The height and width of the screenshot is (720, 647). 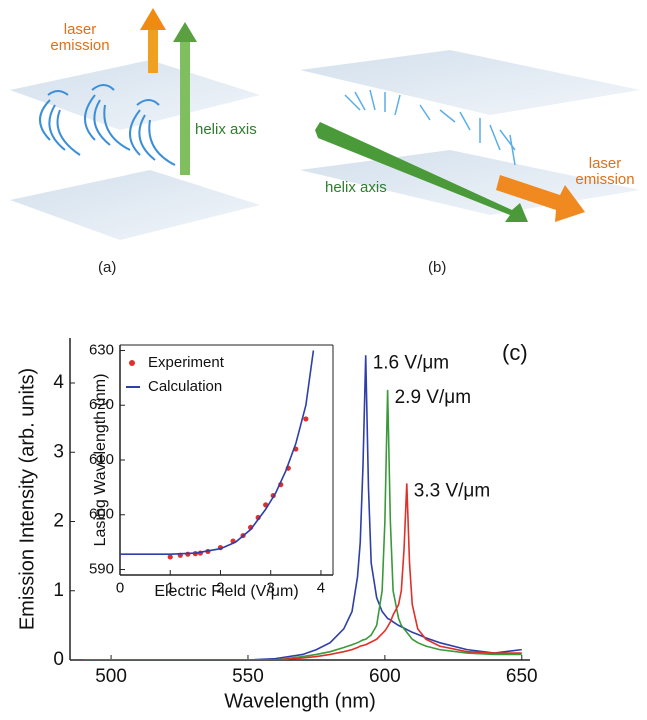 I want to click on helix-a, so click(x=107, y=125).